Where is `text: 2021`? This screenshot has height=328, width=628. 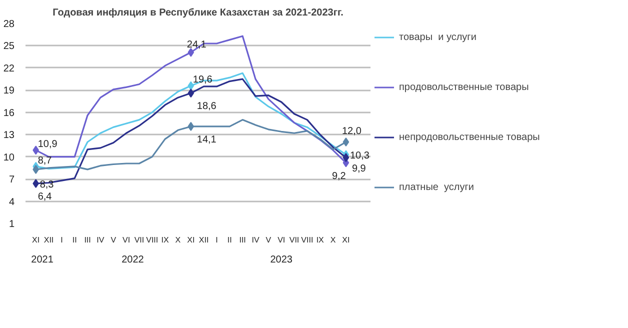
text: 2021 is located at coordinates (42, 260).